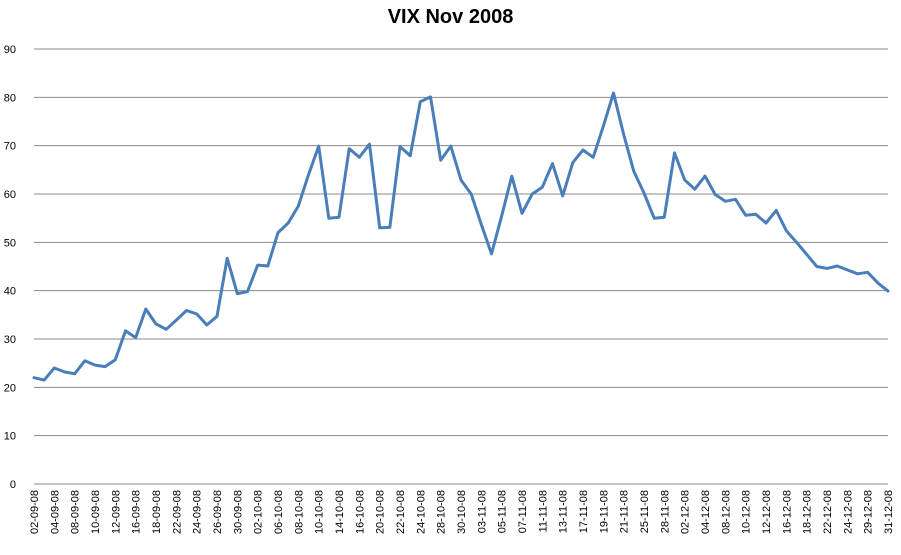 This screenshot has width=901, height=555. I want to click on x-tick-label: 16-09-08, so click(137, 512).